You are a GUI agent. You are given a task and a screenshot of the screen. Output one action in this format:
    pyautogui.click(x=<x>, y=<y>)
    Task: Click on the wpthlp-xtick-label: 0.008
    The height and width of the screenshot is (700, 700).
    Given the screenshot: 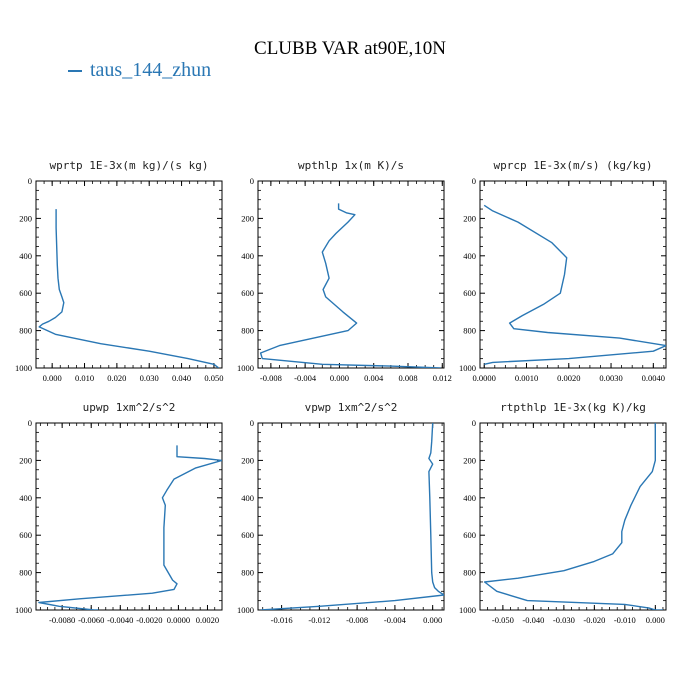 What is the action you would take?
    pyautogui.click(x=407, y=378)
    